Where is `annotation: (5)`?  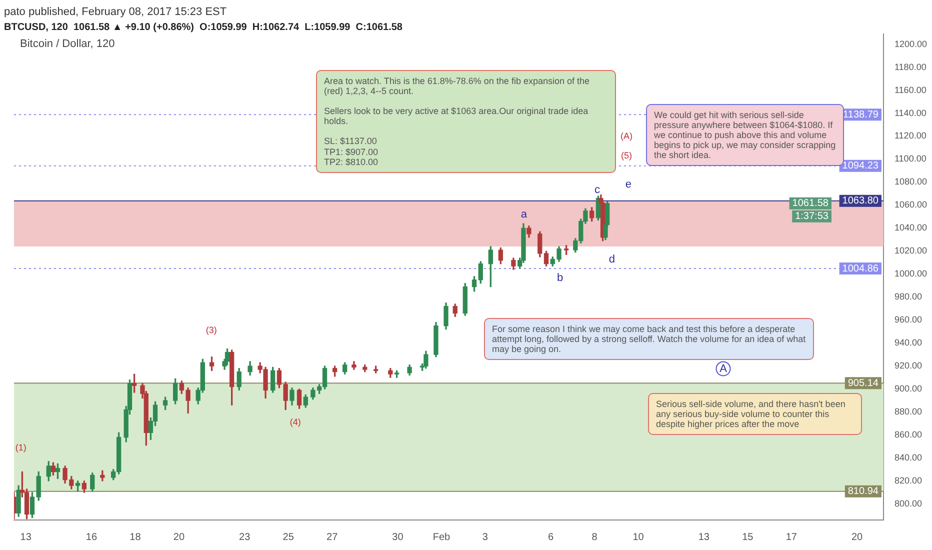 annotation: (5) is located at coordinates (626, 155).